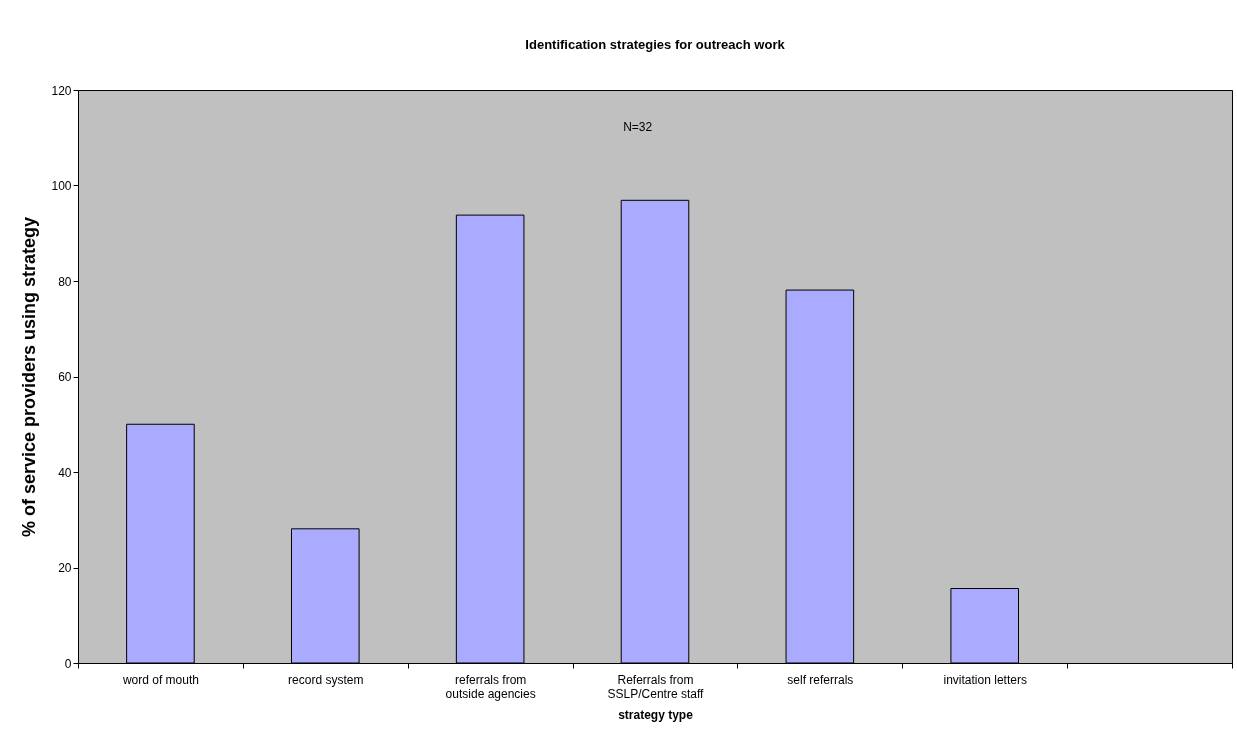 This screenshot has width=1237, height=749. Describe the element at coordinates (655, 44) in the screenshot. I see `chart-title: Identification strategies for outreach work` at that location.